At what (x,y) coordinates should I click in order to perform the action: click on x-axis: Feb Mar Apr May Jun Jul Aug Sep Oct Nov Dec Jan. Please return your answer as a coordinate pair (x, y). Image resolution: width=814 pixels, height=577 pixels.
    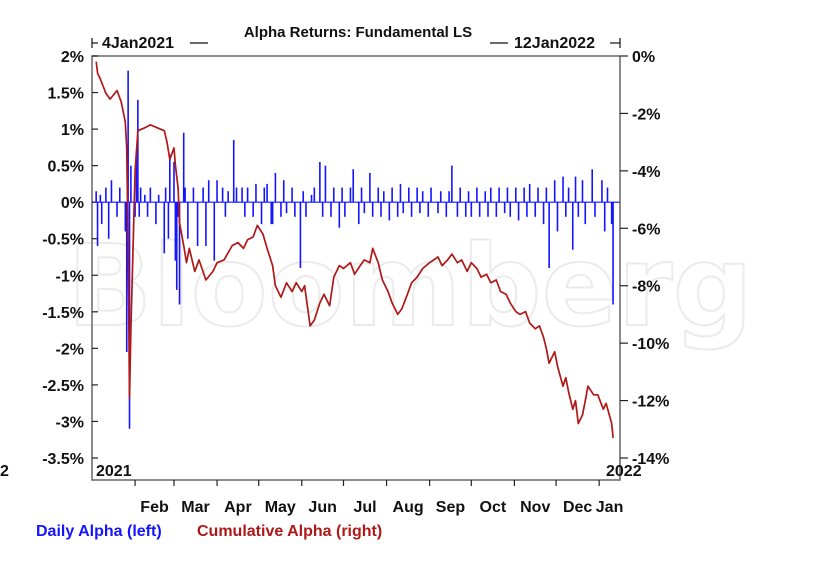
    Looking at the image, I should click on (379, 498).